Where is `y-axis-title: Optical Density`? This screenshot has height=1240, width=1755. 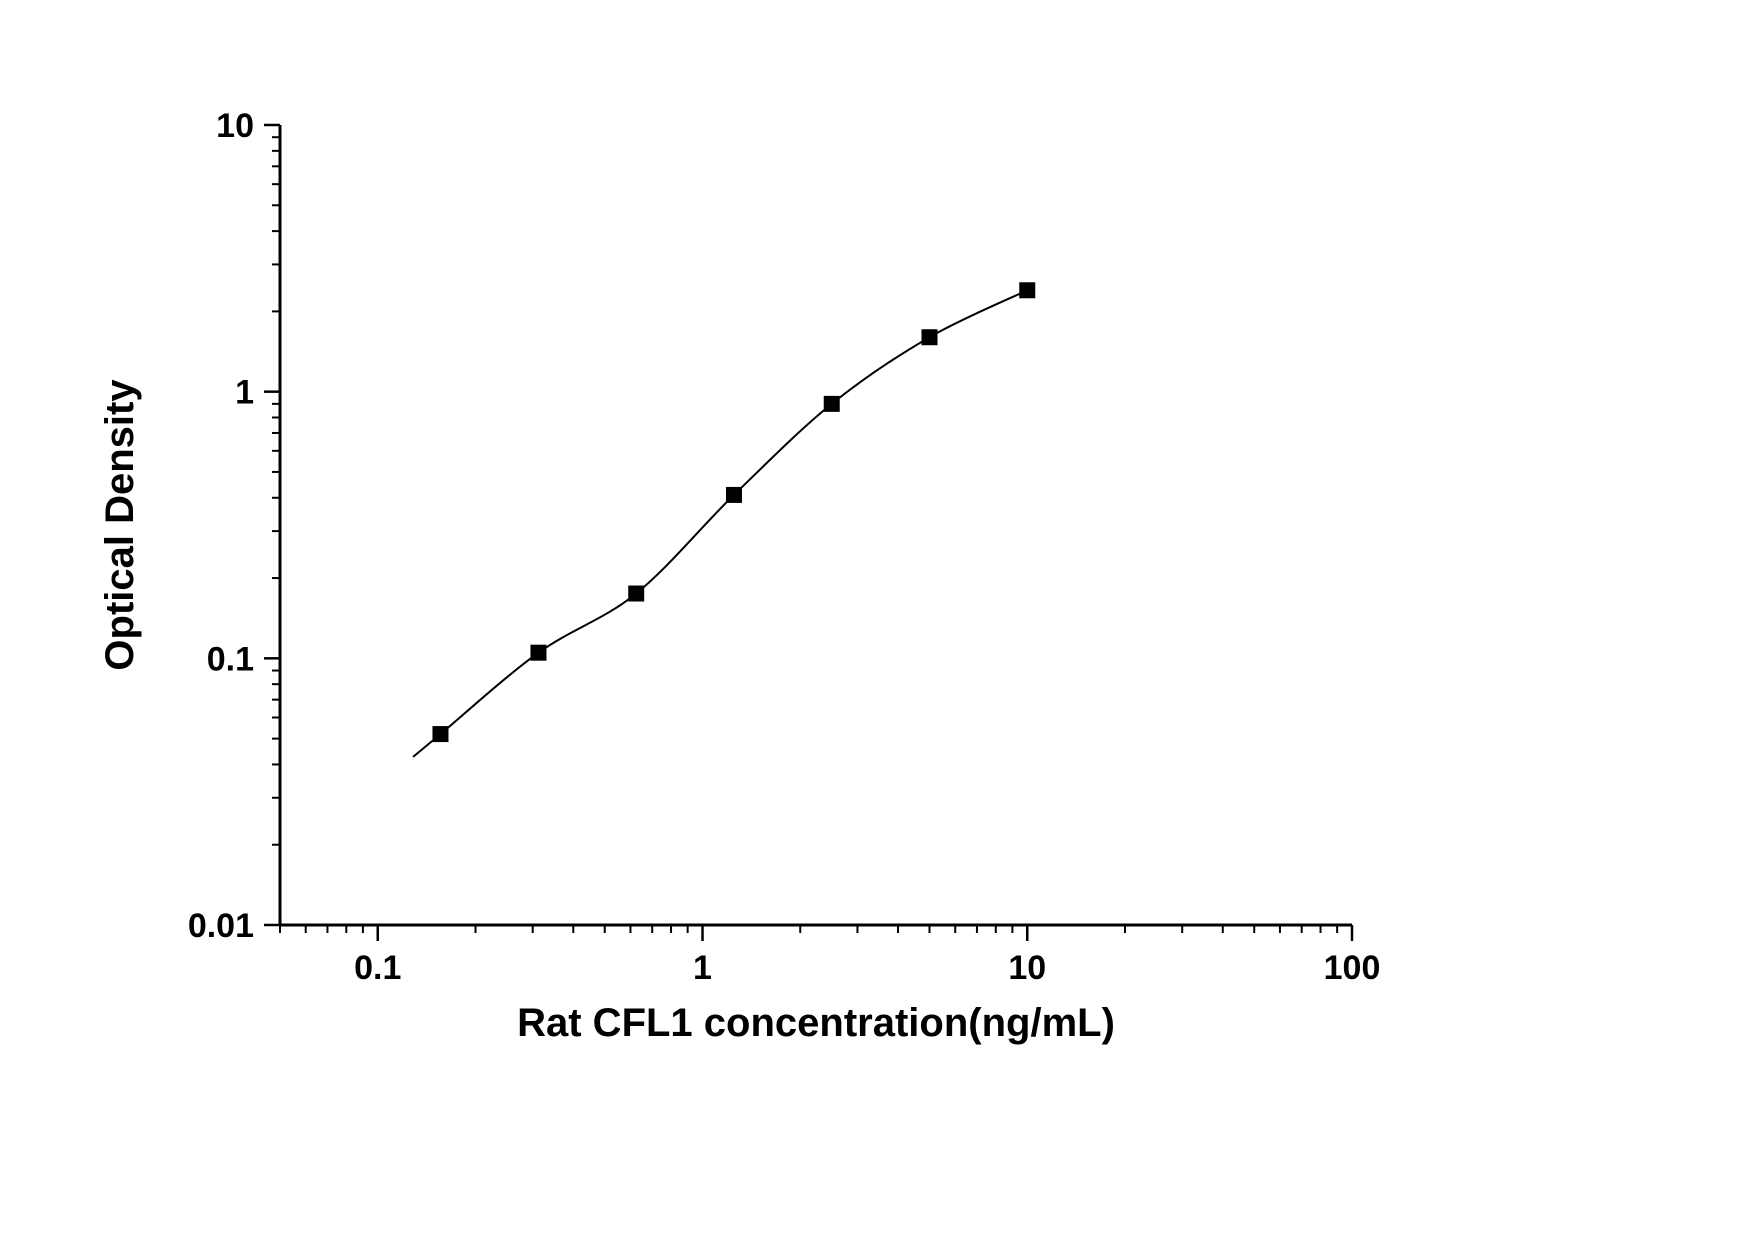 y-axis-title: Optical Density is located at coordinates (120, 525).